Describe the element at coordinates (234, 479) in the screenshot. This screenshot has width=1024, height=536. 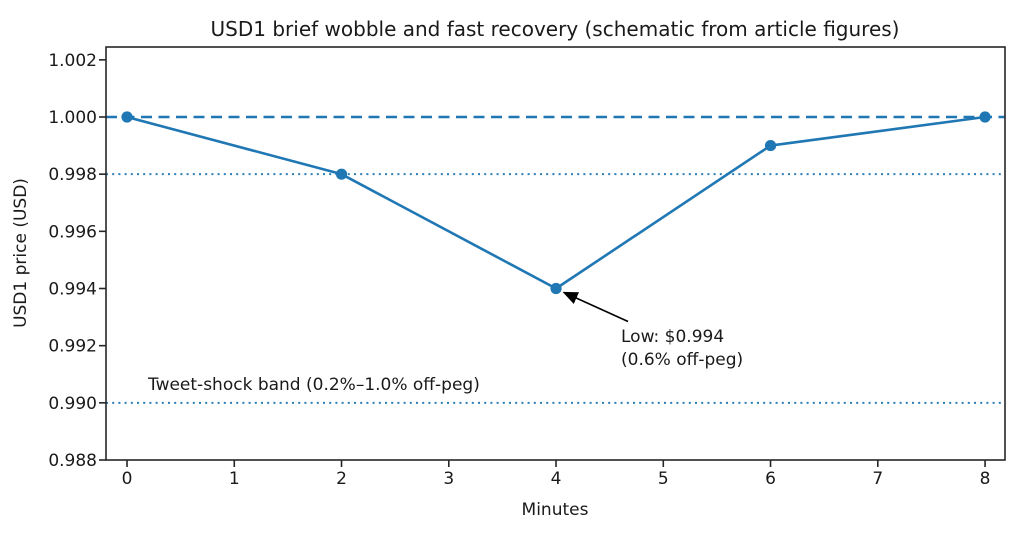
I see `x-tick-label: 1` at that location.